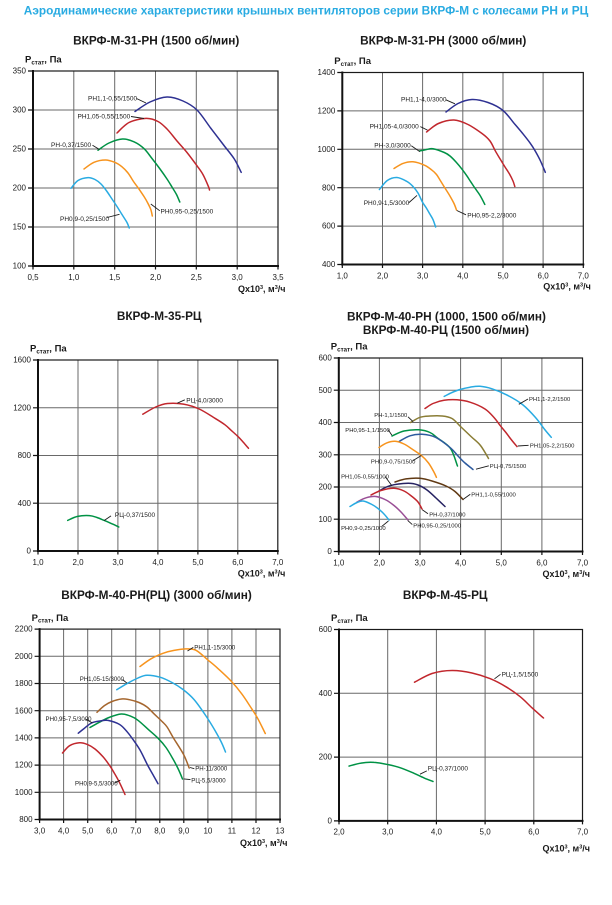  Describe the element at coordinates (445, 595) in the screenshot. I see `svg-text: ВКРФ-М-45-РЦ` at that location.